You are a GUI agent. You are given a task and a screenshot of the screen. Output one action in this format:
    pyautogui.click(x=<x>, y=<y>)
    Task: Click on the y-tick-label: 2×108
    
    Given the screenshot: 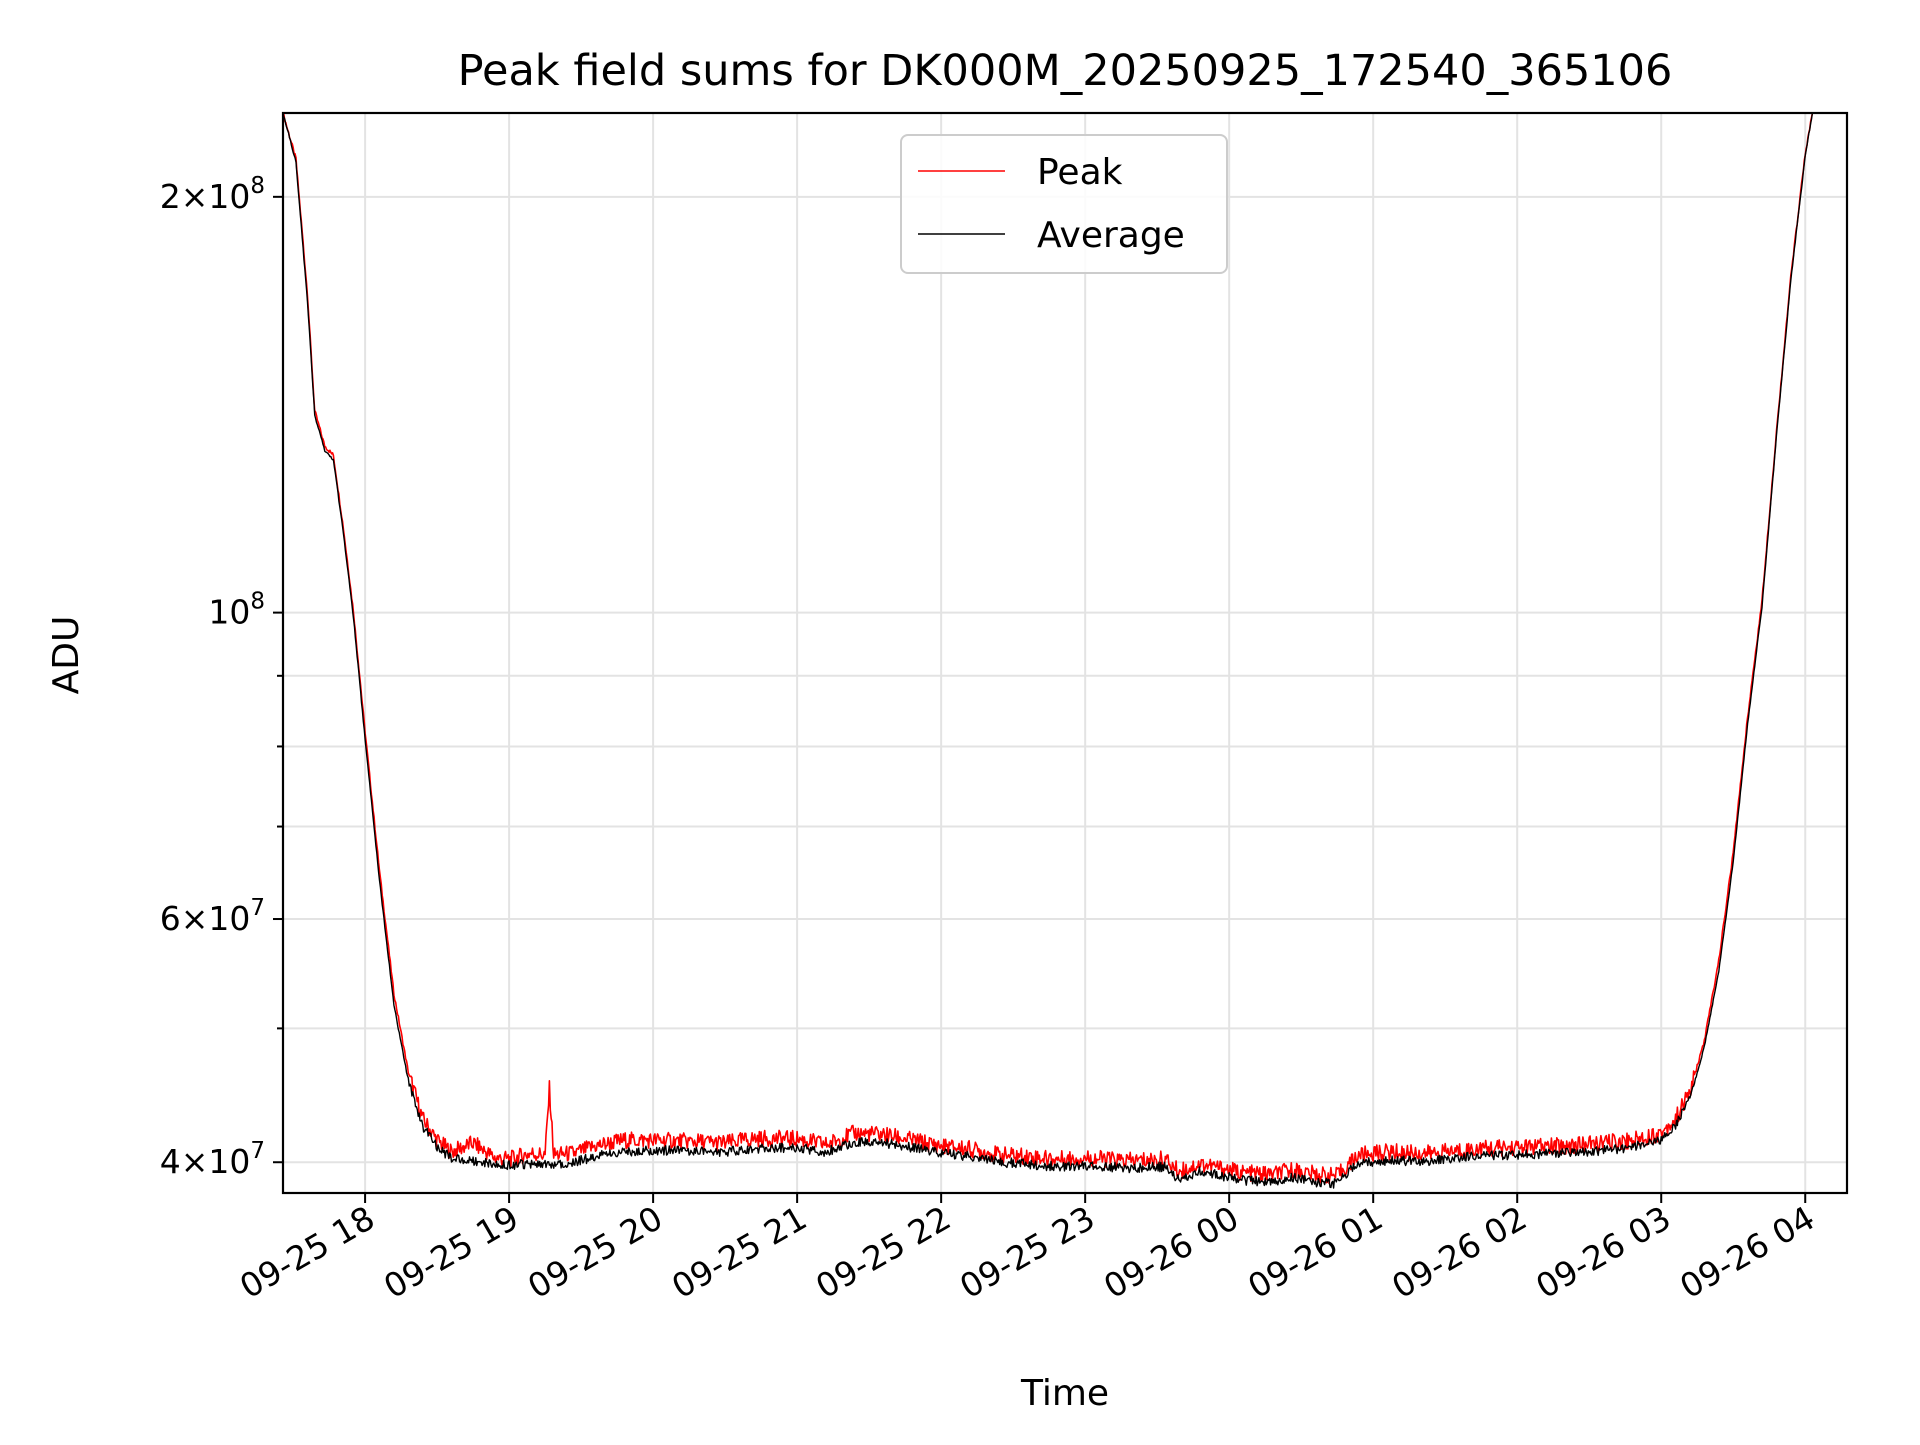 What is the action you would take?
    pyautogui.click(x=212, y=194)
    